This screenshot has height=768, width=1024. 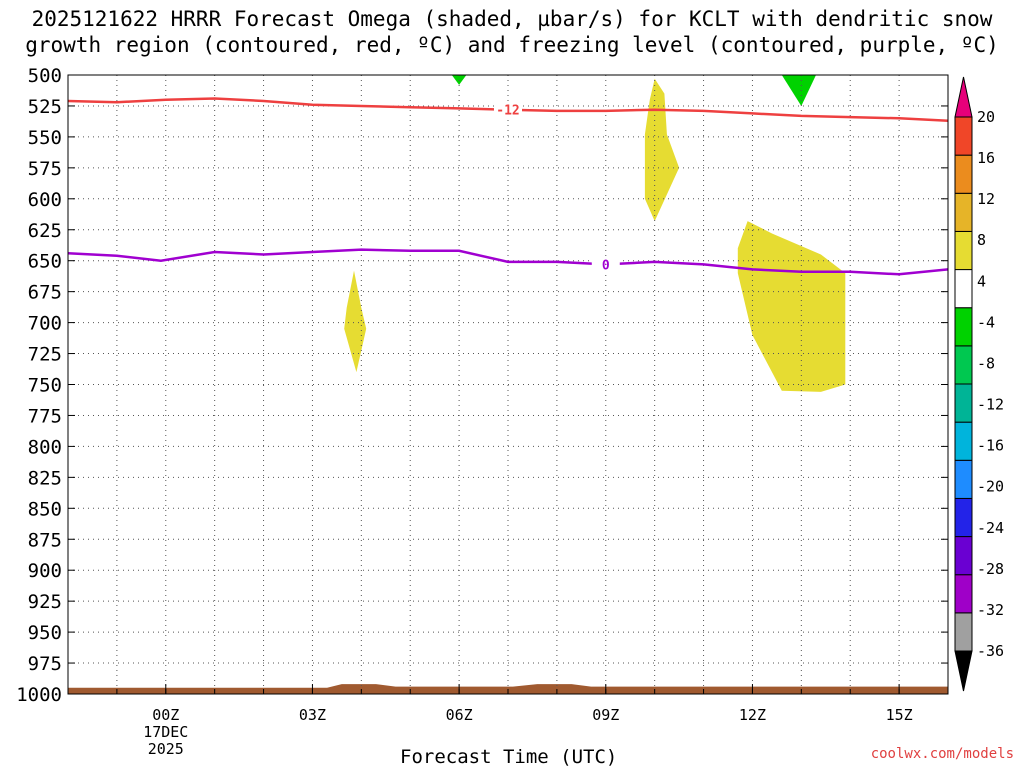 I want to click on x-tick-label: 15Z, so click(x=899, y=715).